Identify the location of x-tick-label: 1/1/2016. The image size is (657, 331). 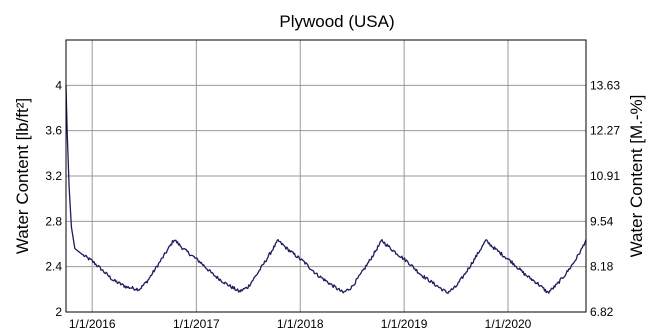
(92, 324).